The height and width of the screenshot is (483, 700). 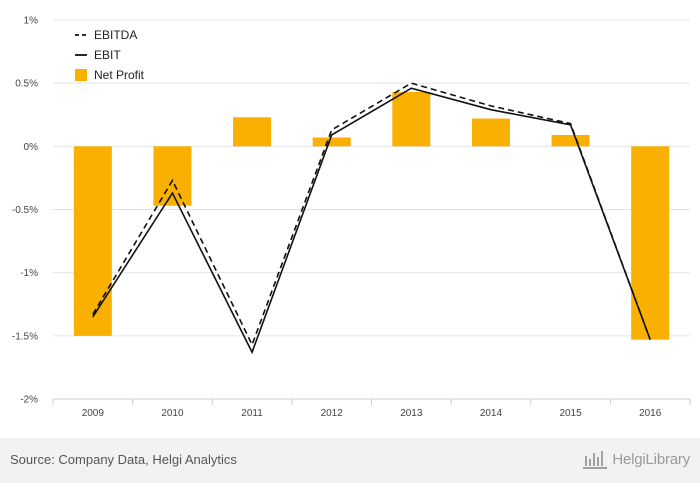 I want to click on legend-label: EBIT, so click(x=107, y=55).